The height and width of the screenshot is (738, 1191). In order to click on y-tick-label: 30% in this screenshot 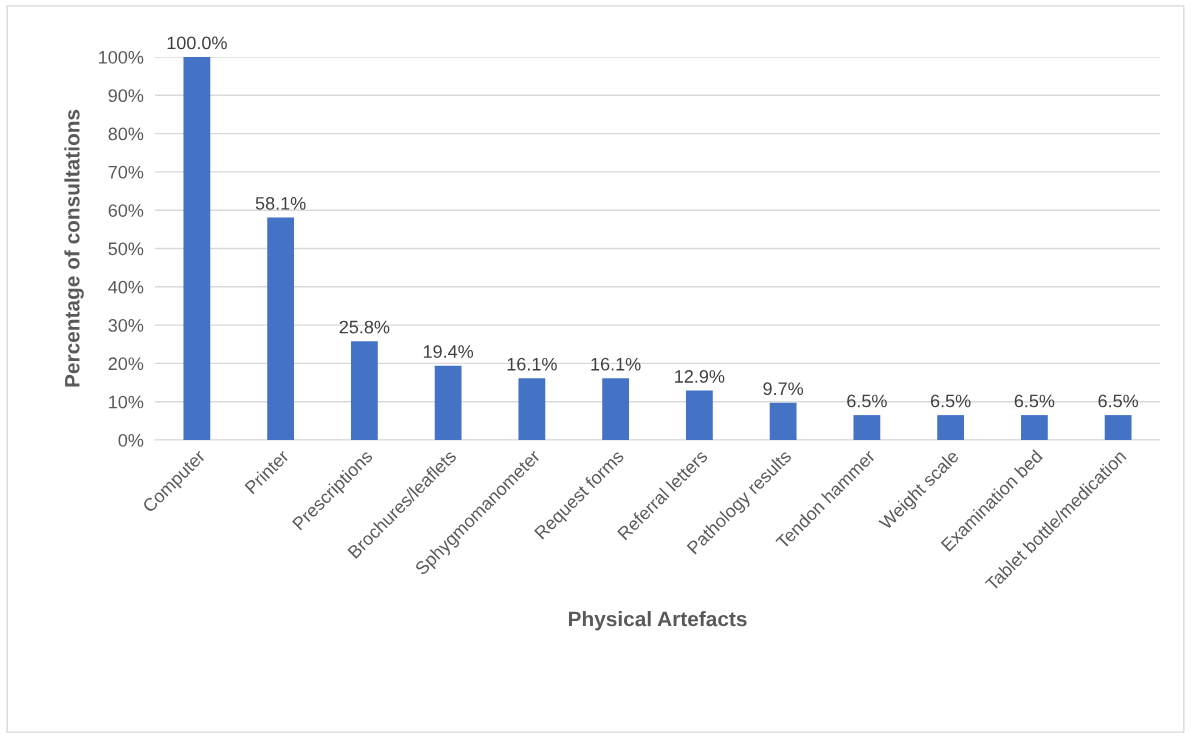, I will do `click(126, 325)`.